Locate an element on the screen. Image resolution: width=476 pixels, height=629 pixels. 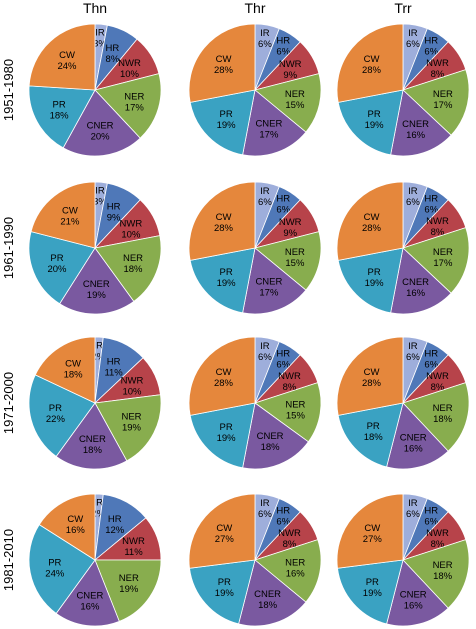
slice-percent: 27% is located at coordinates (373, 539).